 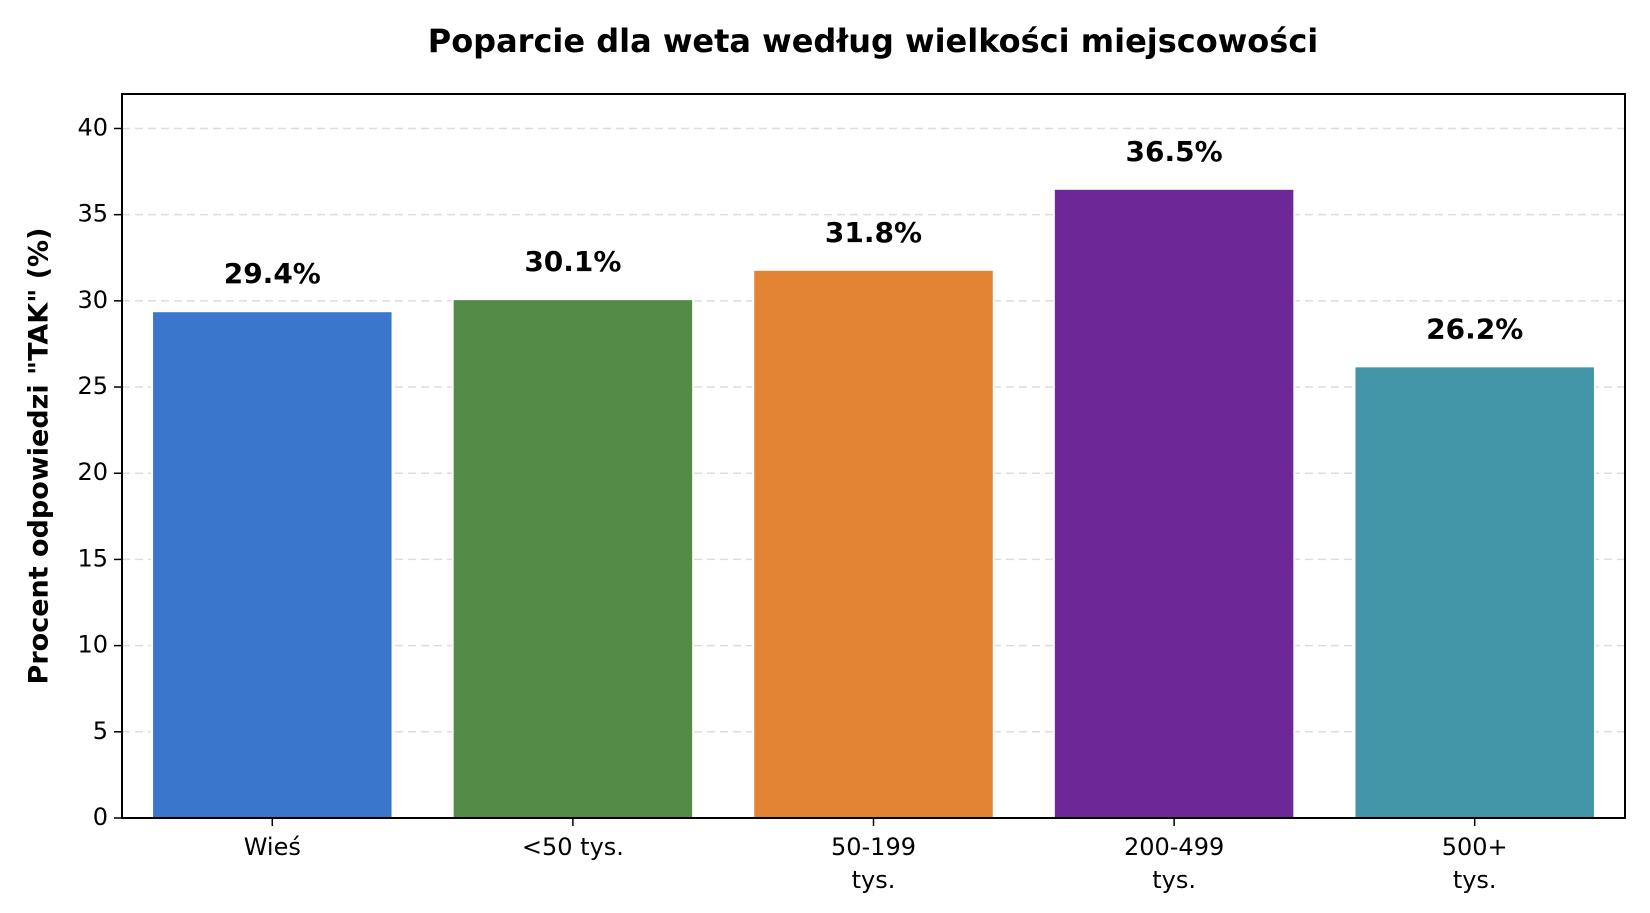 I want to click on y-tick-label: 20, so click(x=92, y=472).